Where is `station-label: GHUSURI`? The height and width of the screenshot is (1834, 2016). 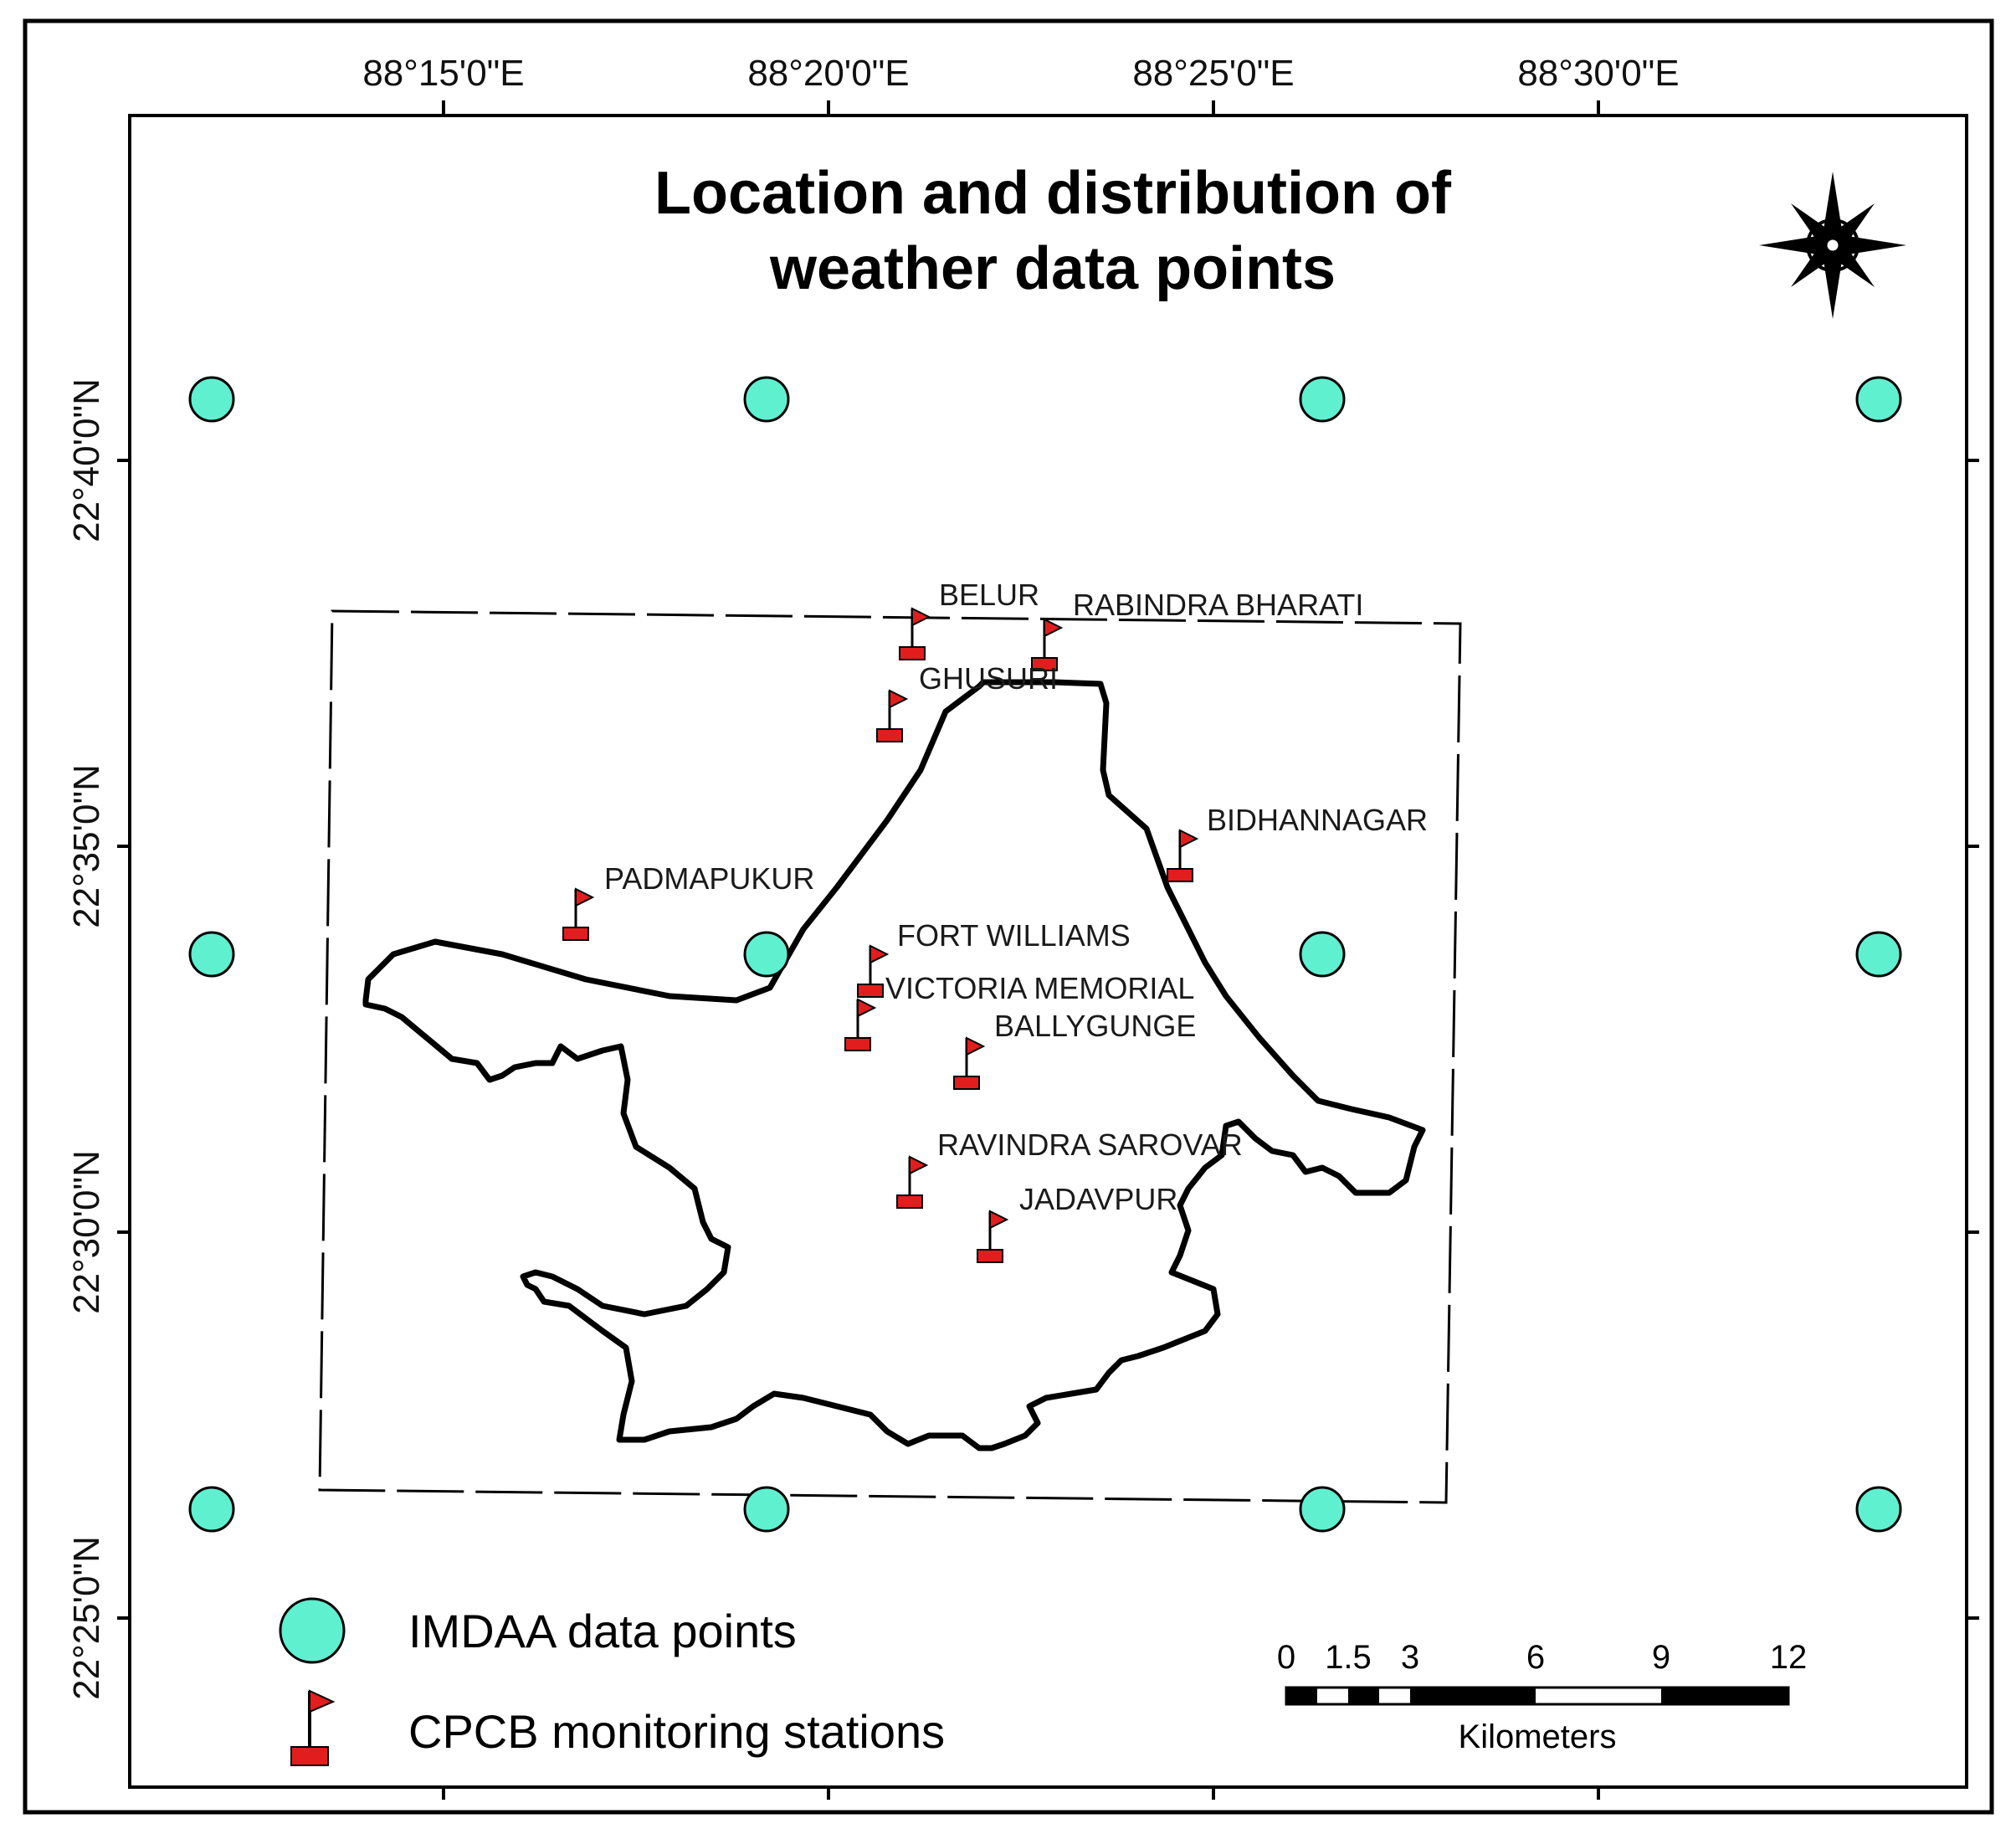
station-label: GHUSURI is located at coordinates (989, 678).